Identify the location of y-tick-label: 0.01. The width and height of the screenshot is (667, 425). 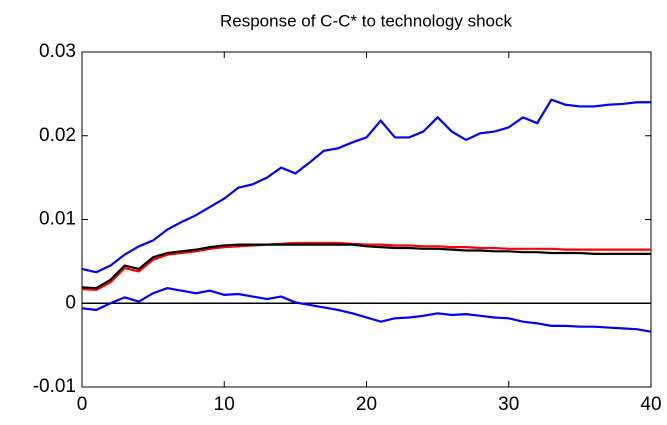
(57, 219).